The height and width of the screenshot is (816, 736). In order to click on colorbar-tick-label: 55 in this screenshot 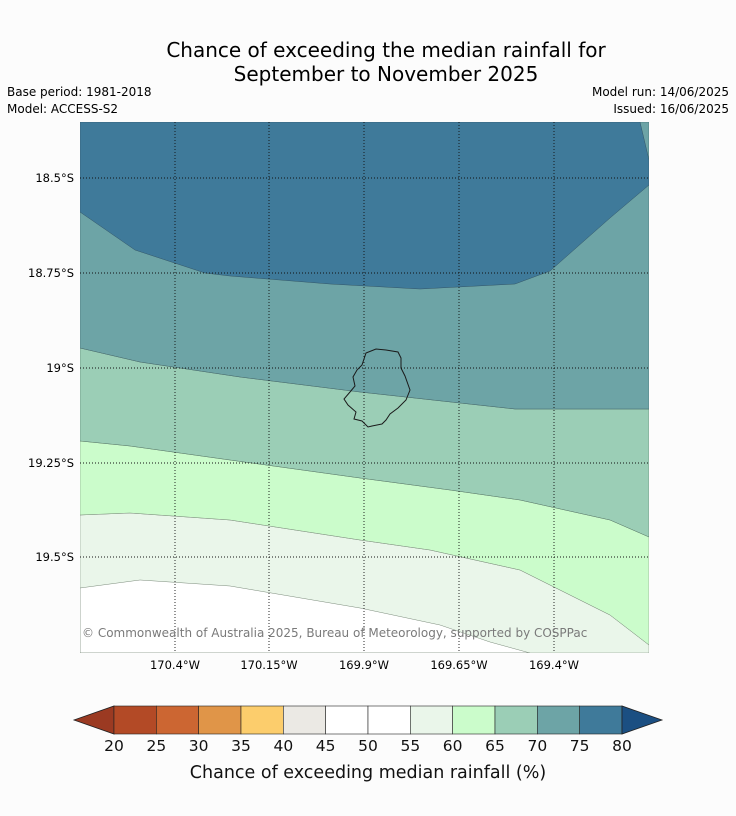, I will do `click(410, 746)`.